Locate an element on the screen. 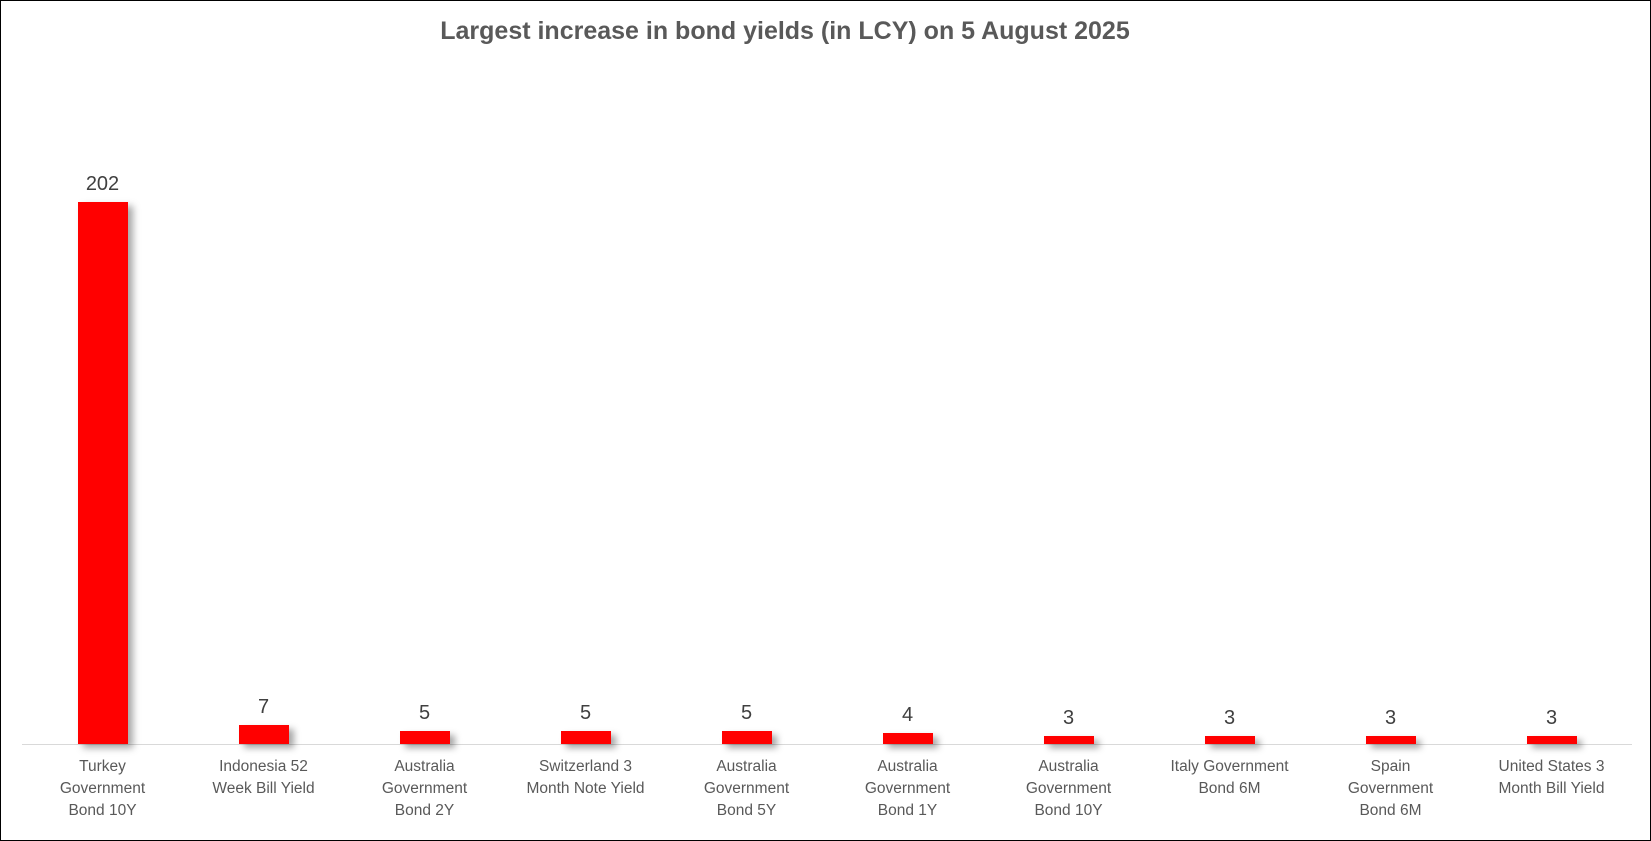 This screenshot has width=1651, height=841. category-label-line: Spain is located at coordinates (1390, 766).